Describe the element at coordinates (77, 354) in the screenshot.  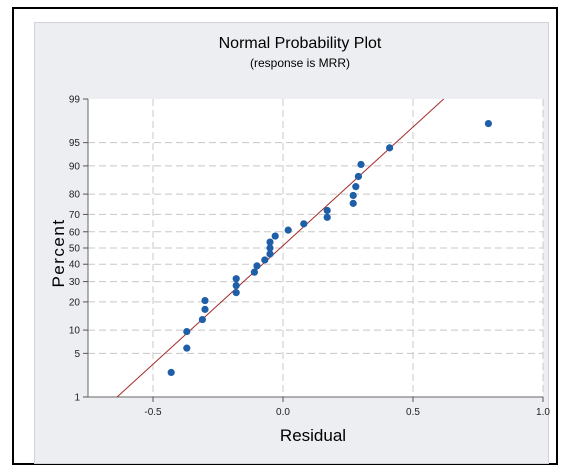
I see `y-tick-label: 5` at that location.